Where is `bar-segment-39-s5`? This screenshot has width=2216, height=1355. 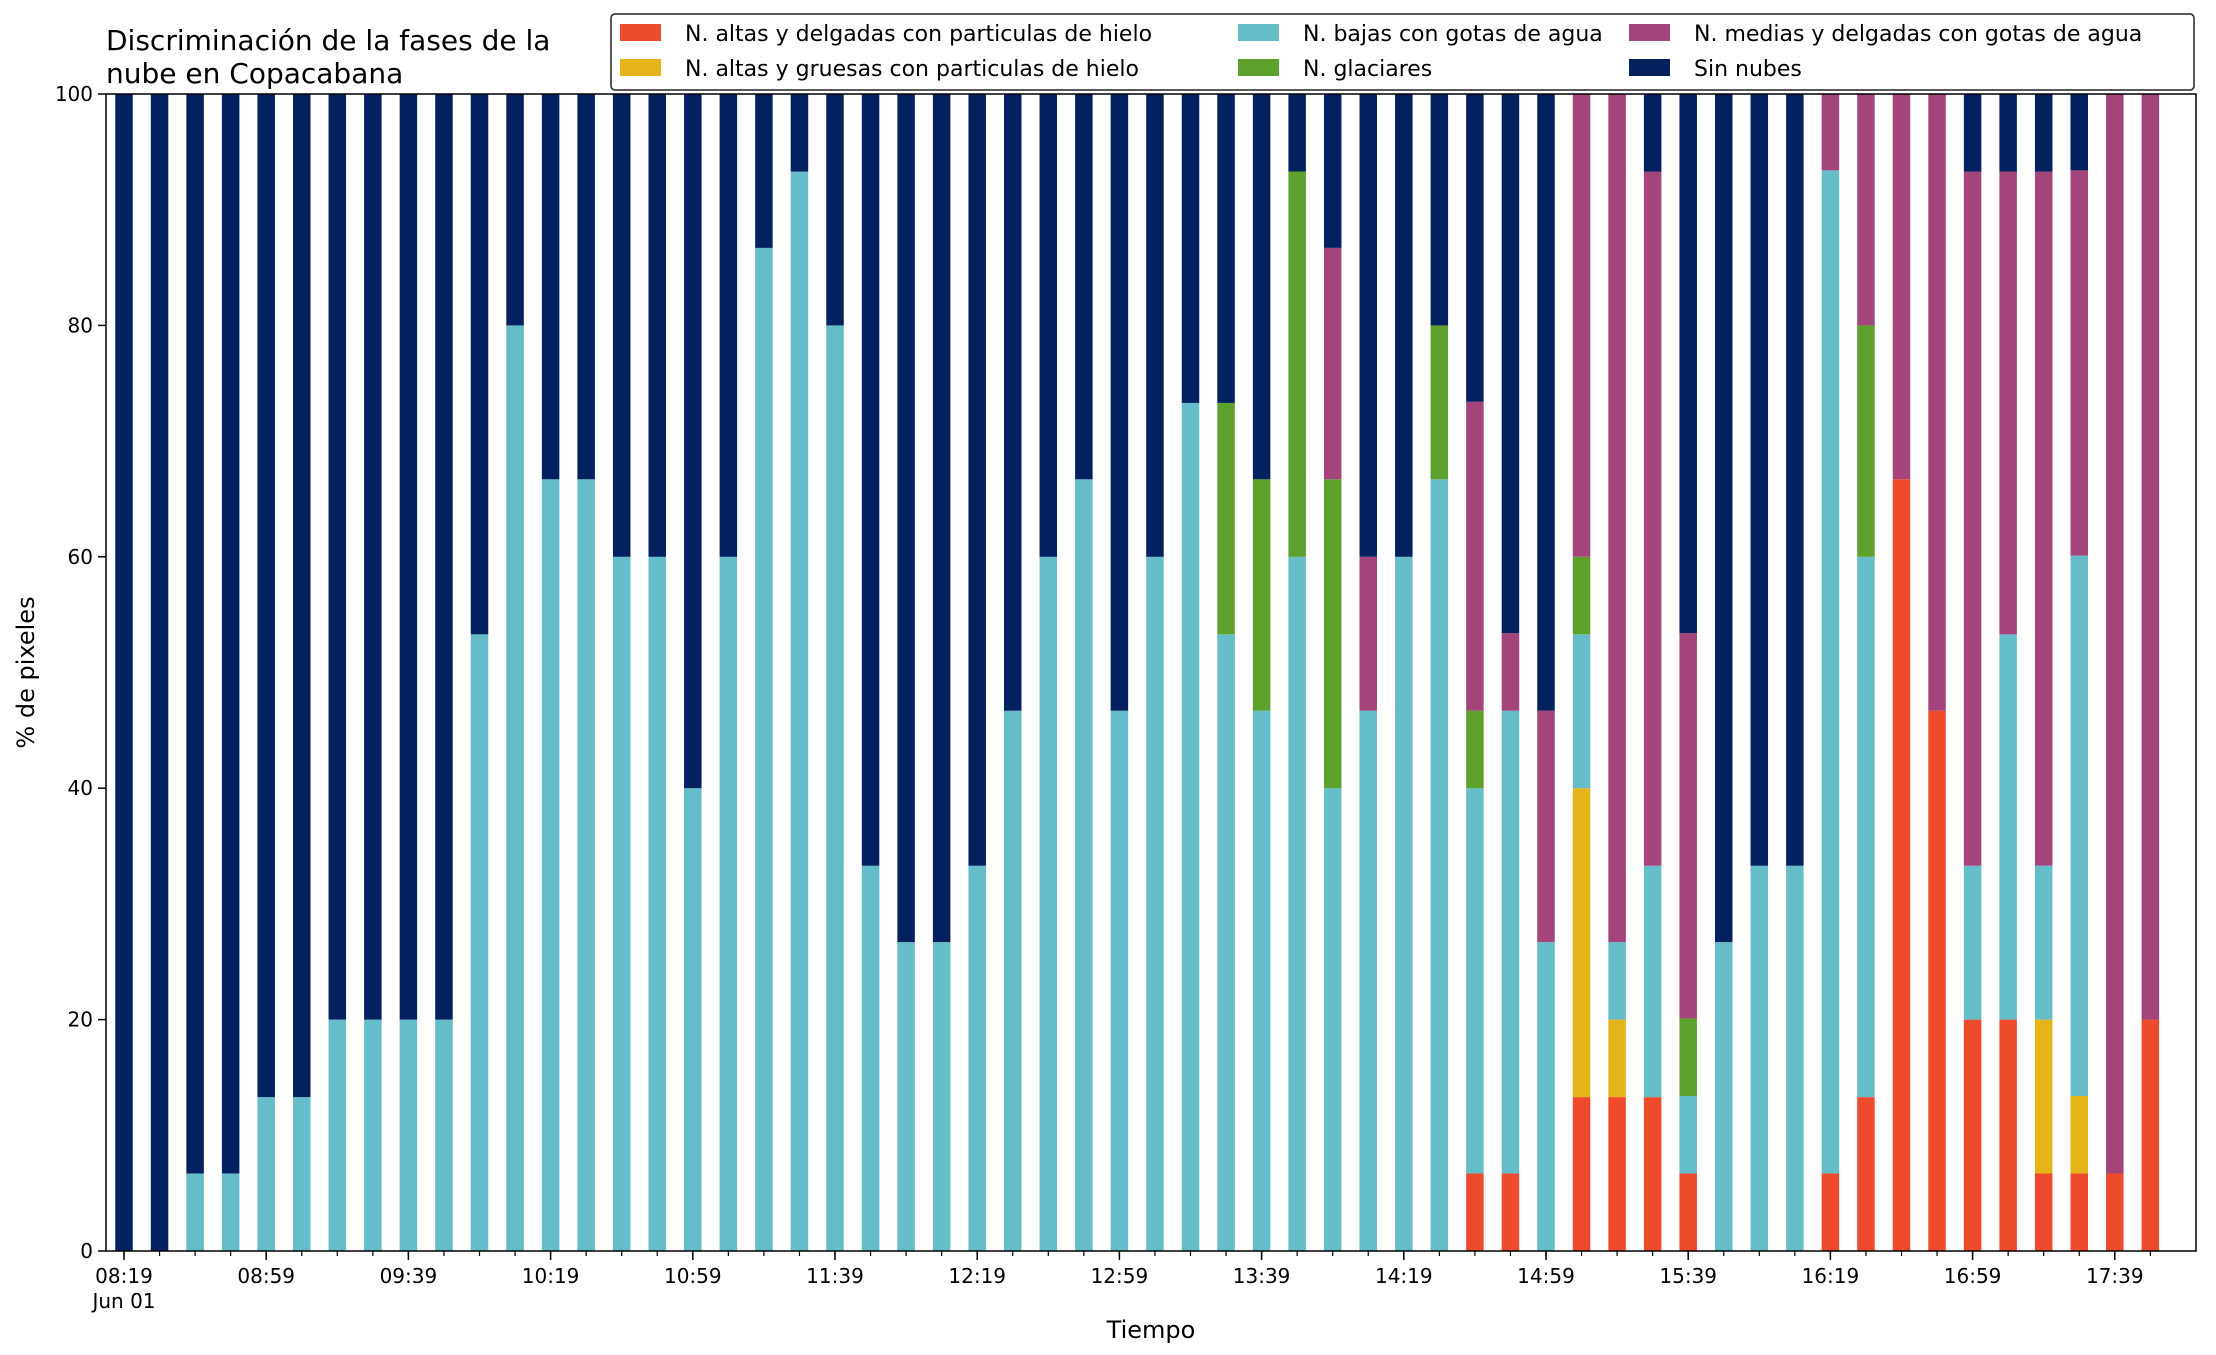 bar-segment-39-s5 is located at coordinates (1510, 364).